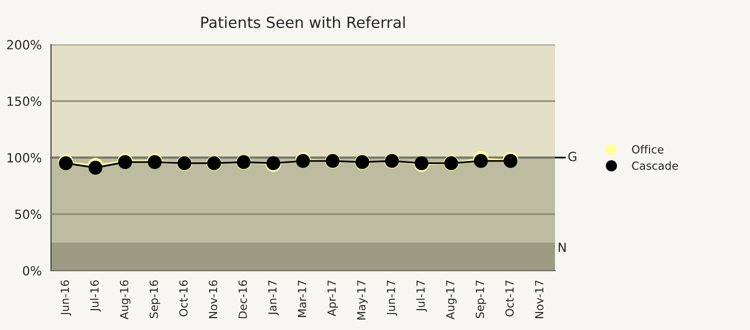 This screenshot has width=750, height=330. Describe the element at coordinates (213, 299) in the screenshot. I see `x-tick-label: Nov-16` at that location.